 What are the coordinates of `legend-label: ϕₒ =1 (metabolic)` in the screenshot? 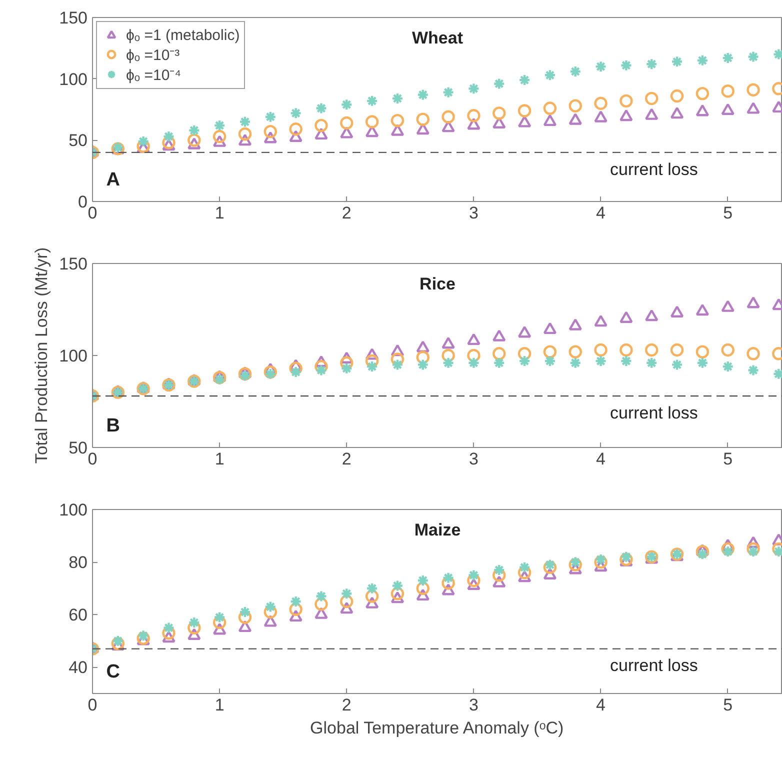 It's located at (183, 35).